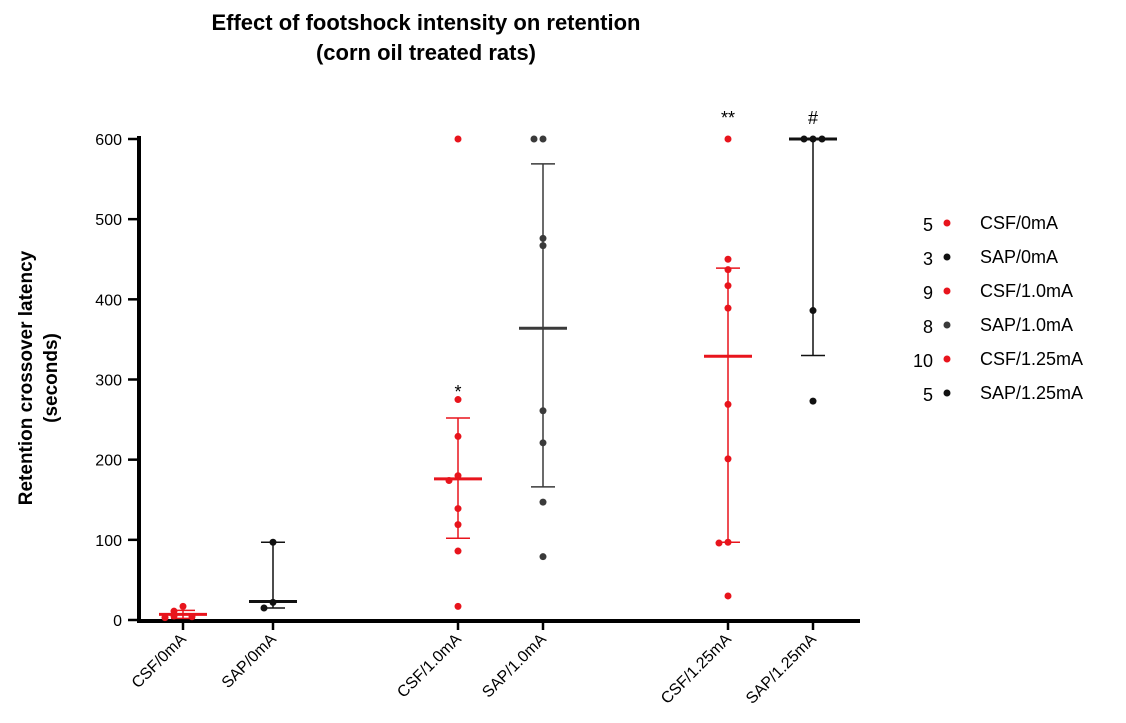 This screenshot has width=1126, height=723. What do you see at coordinates (514, 666) in the screenshot?
I see `x-tick-label: SAP/1.0mA` at bounding box center [514, 666].